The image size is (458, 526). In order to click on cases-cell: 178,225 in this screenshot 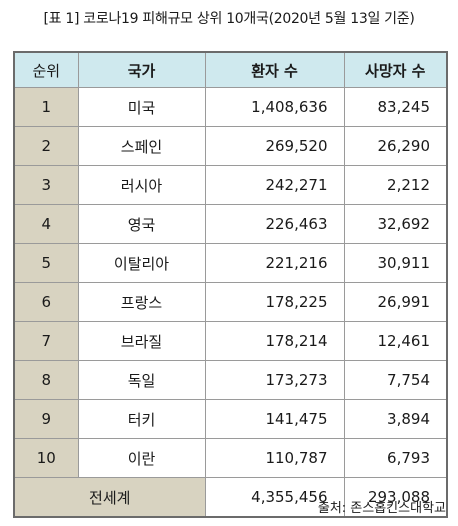, I will do `click(274, 302)`.